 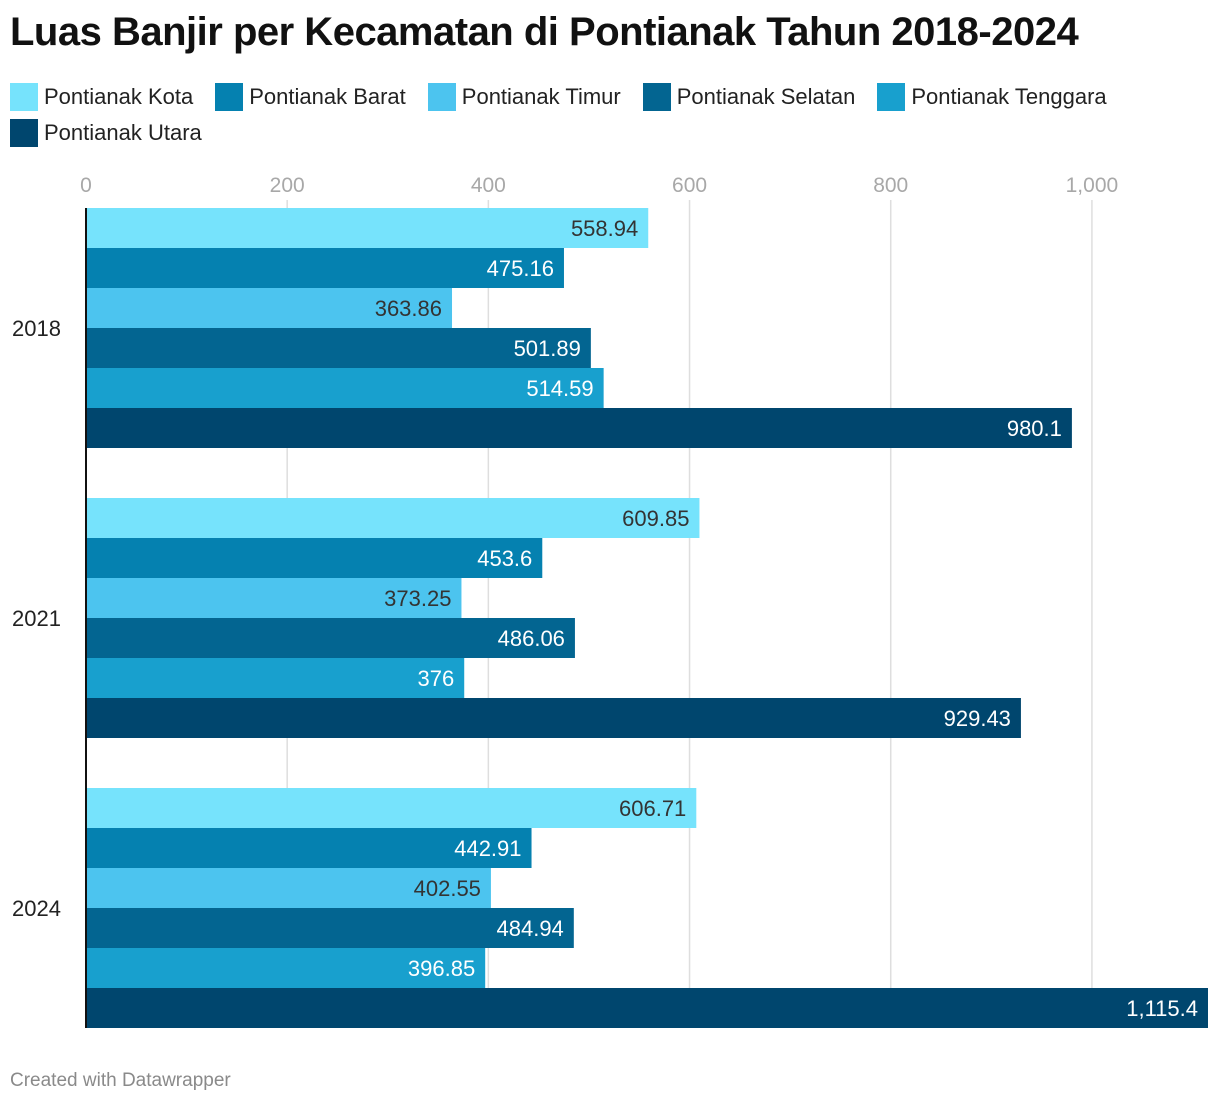 I want to click on legend-label: Pontianak Barat, so click(x=327, y=96).